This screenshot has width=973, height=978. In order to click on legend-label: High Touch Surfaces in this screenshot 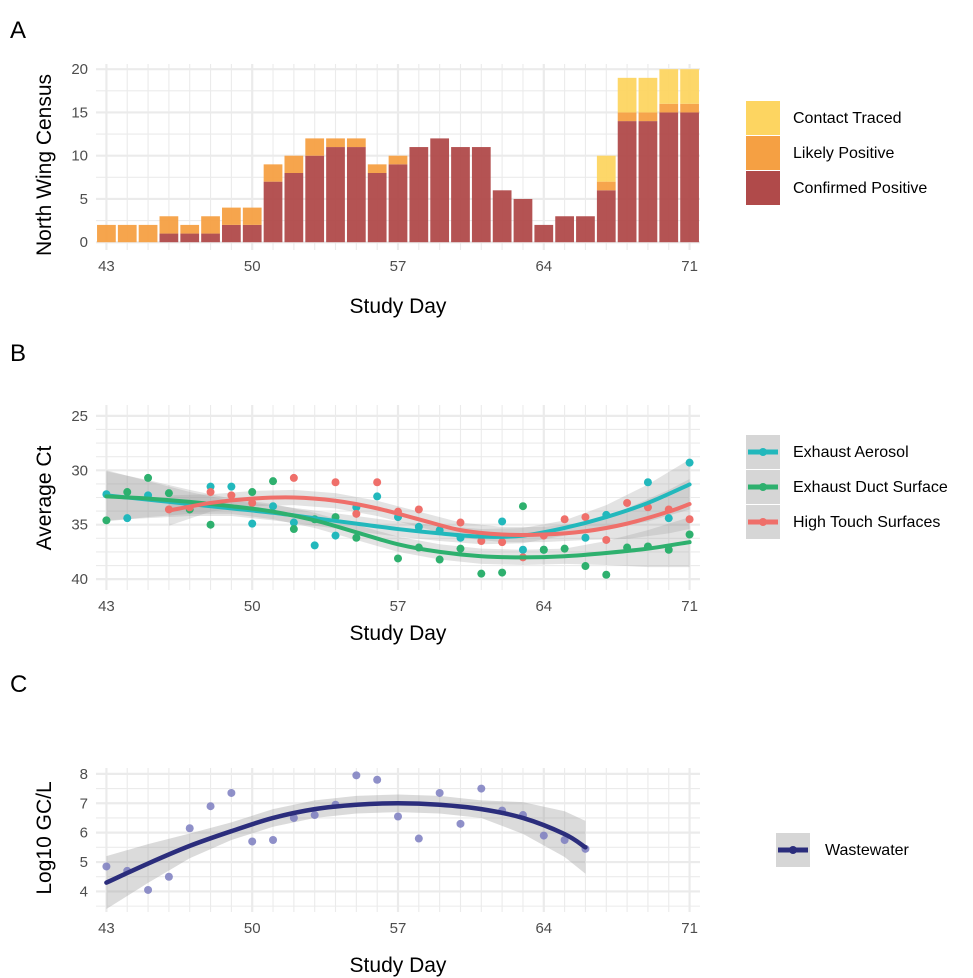, I will do `click(866, 522)`.